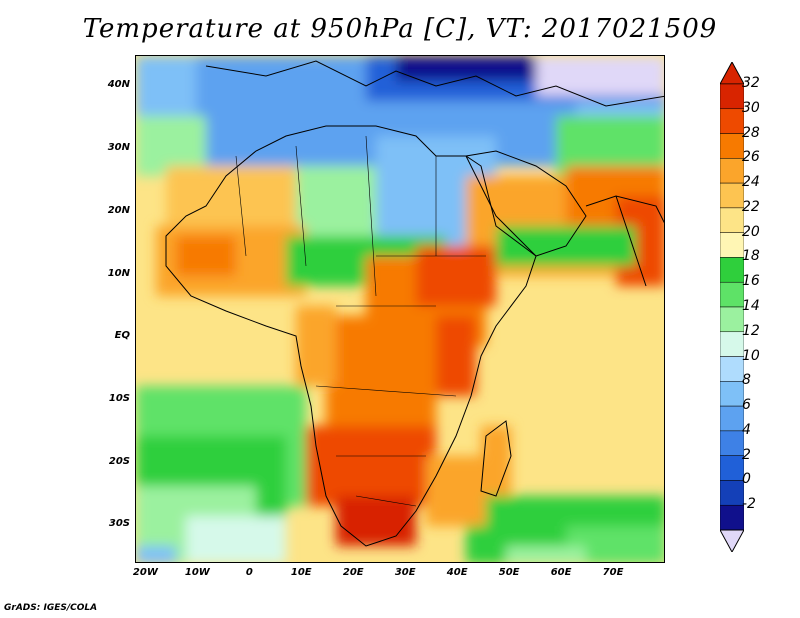  I want to click on lon-label: 30E, so click(405, 572).